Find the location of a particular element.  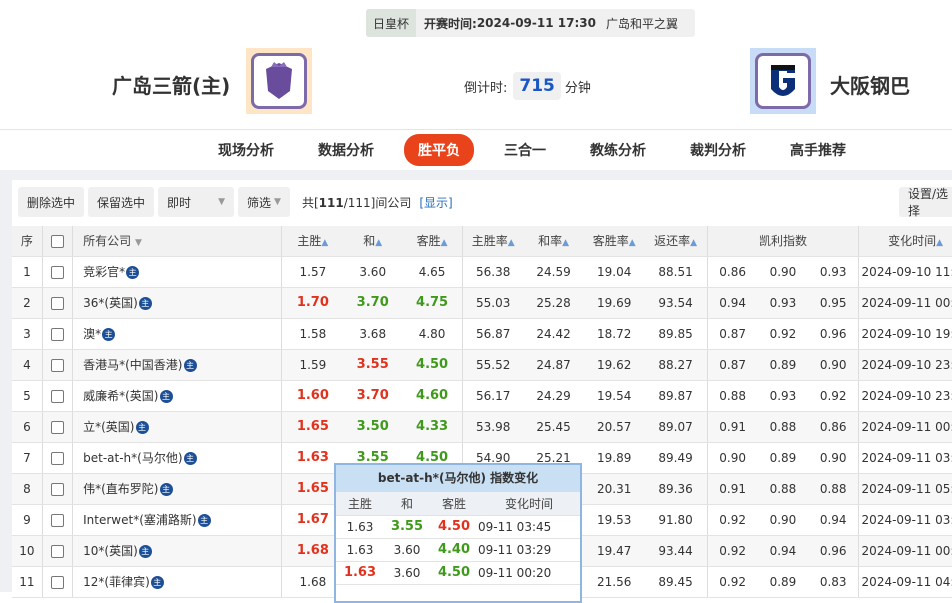

select-all-checkbox is located at coordinates (57, 241).